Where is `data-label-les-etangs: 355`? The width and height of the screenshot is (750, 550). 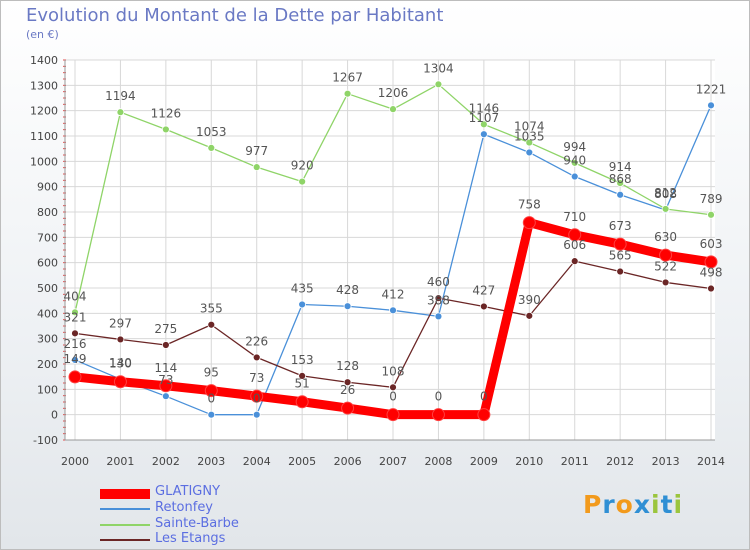
data-label-les-etangs: 355 is located at coordinates (211, 309).